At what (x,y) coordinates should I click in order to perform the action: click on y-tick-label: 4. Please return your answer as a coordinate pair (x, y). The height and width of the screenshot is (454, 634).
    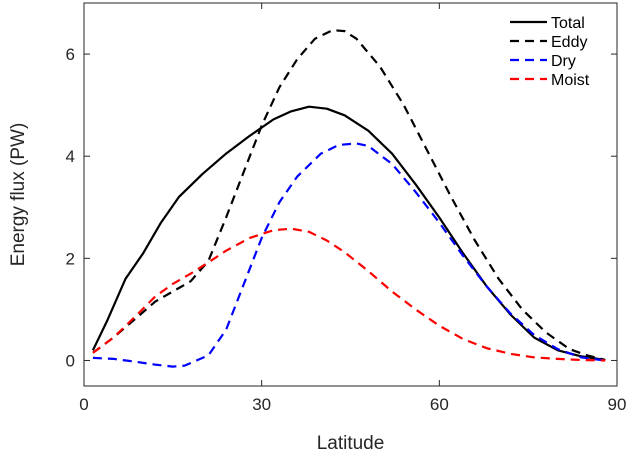
    Looking at the image, I should click on (70, 156).